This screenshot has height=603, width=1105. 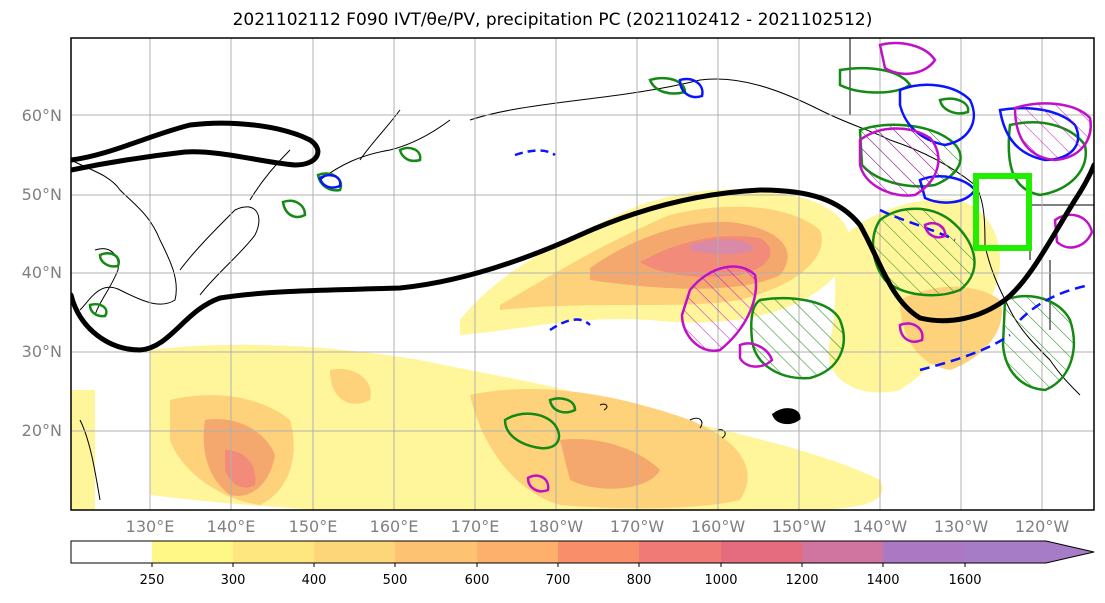 I want to click on colorbar-tick-250: 250, so click(x=152, y=580).